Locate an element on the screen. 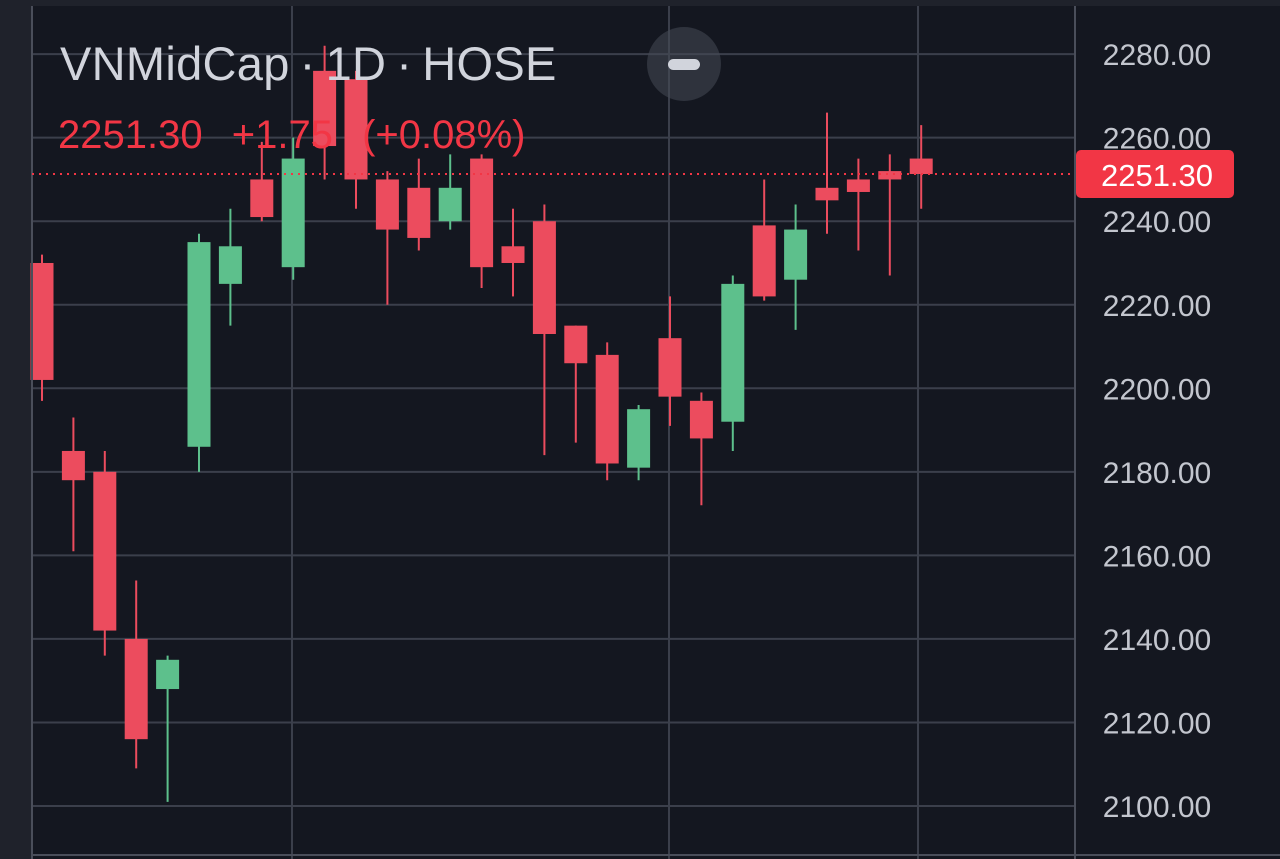 The width and height of the screenshot is (1280, 859). symbol-name: VNMidCap is located at coordinates (175, 63).